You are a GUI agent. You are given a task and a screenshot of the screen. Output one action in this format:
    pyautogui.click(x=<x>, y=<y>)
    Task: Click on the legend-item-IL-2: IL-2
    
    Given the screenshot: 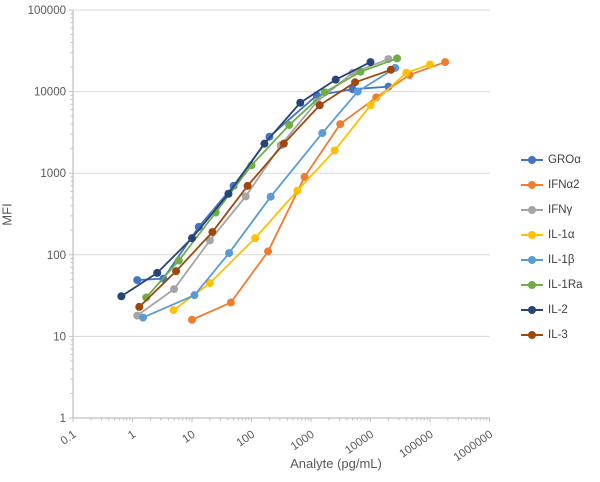 What is the action you would take?
    pyautogui.click(x=552, y=309)
    